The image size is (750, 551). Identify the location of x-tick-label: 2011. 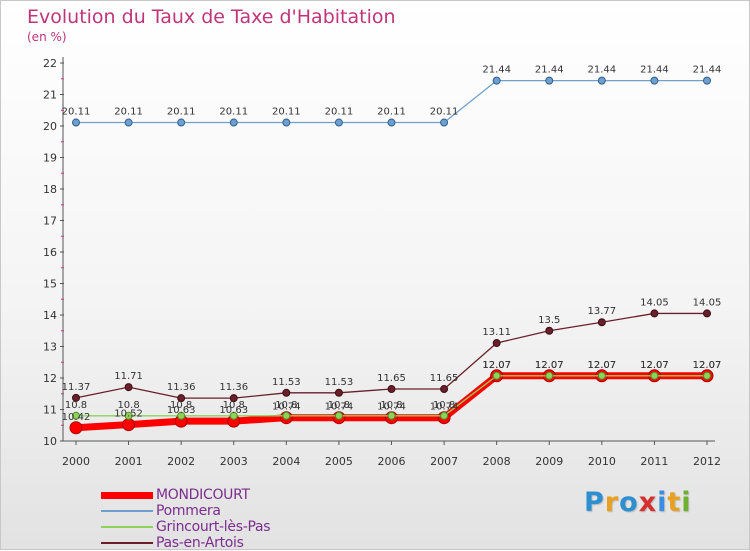
(654, 461).